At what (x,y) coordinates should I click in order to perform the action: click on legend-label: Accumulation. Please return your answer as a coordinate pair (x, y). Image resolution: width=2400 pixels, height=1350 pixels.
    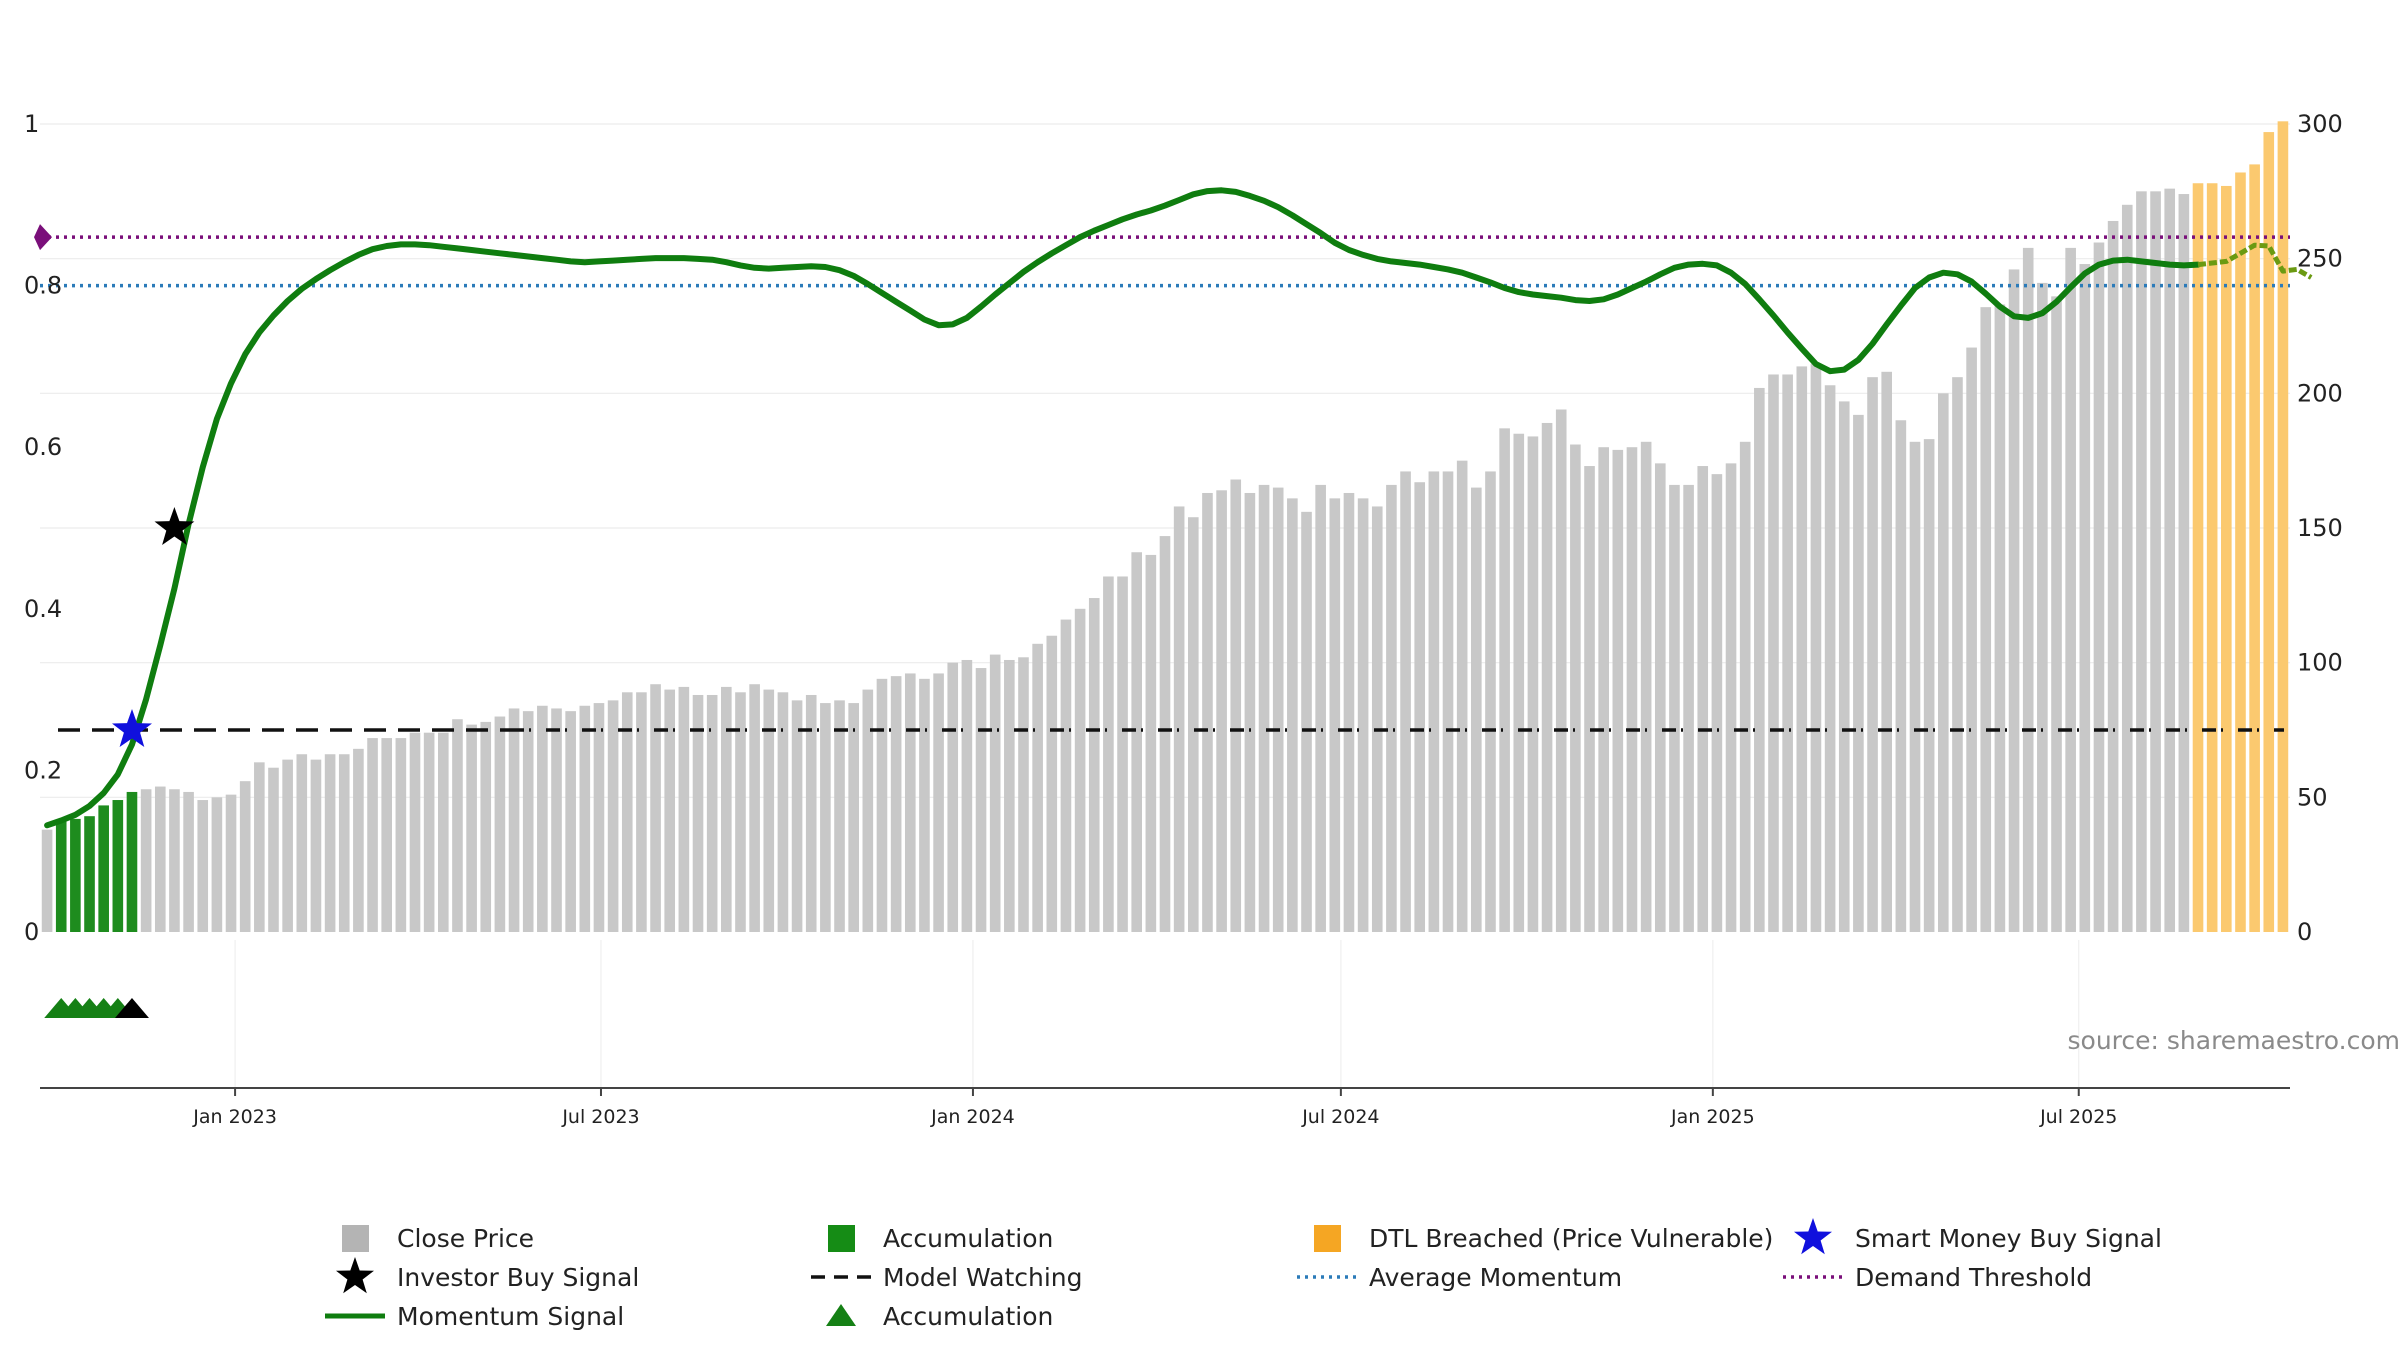
    Looking at the image, I should click on (968, 1316).